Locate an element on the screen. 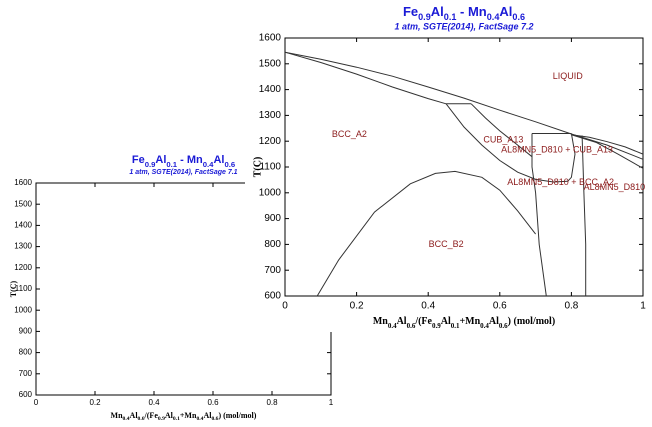 This screenshot has width=652, height=427. chart-subtitle: 1 atm, SGTE(2014), FactSage 7.1 is located at coordinates (183, 172).